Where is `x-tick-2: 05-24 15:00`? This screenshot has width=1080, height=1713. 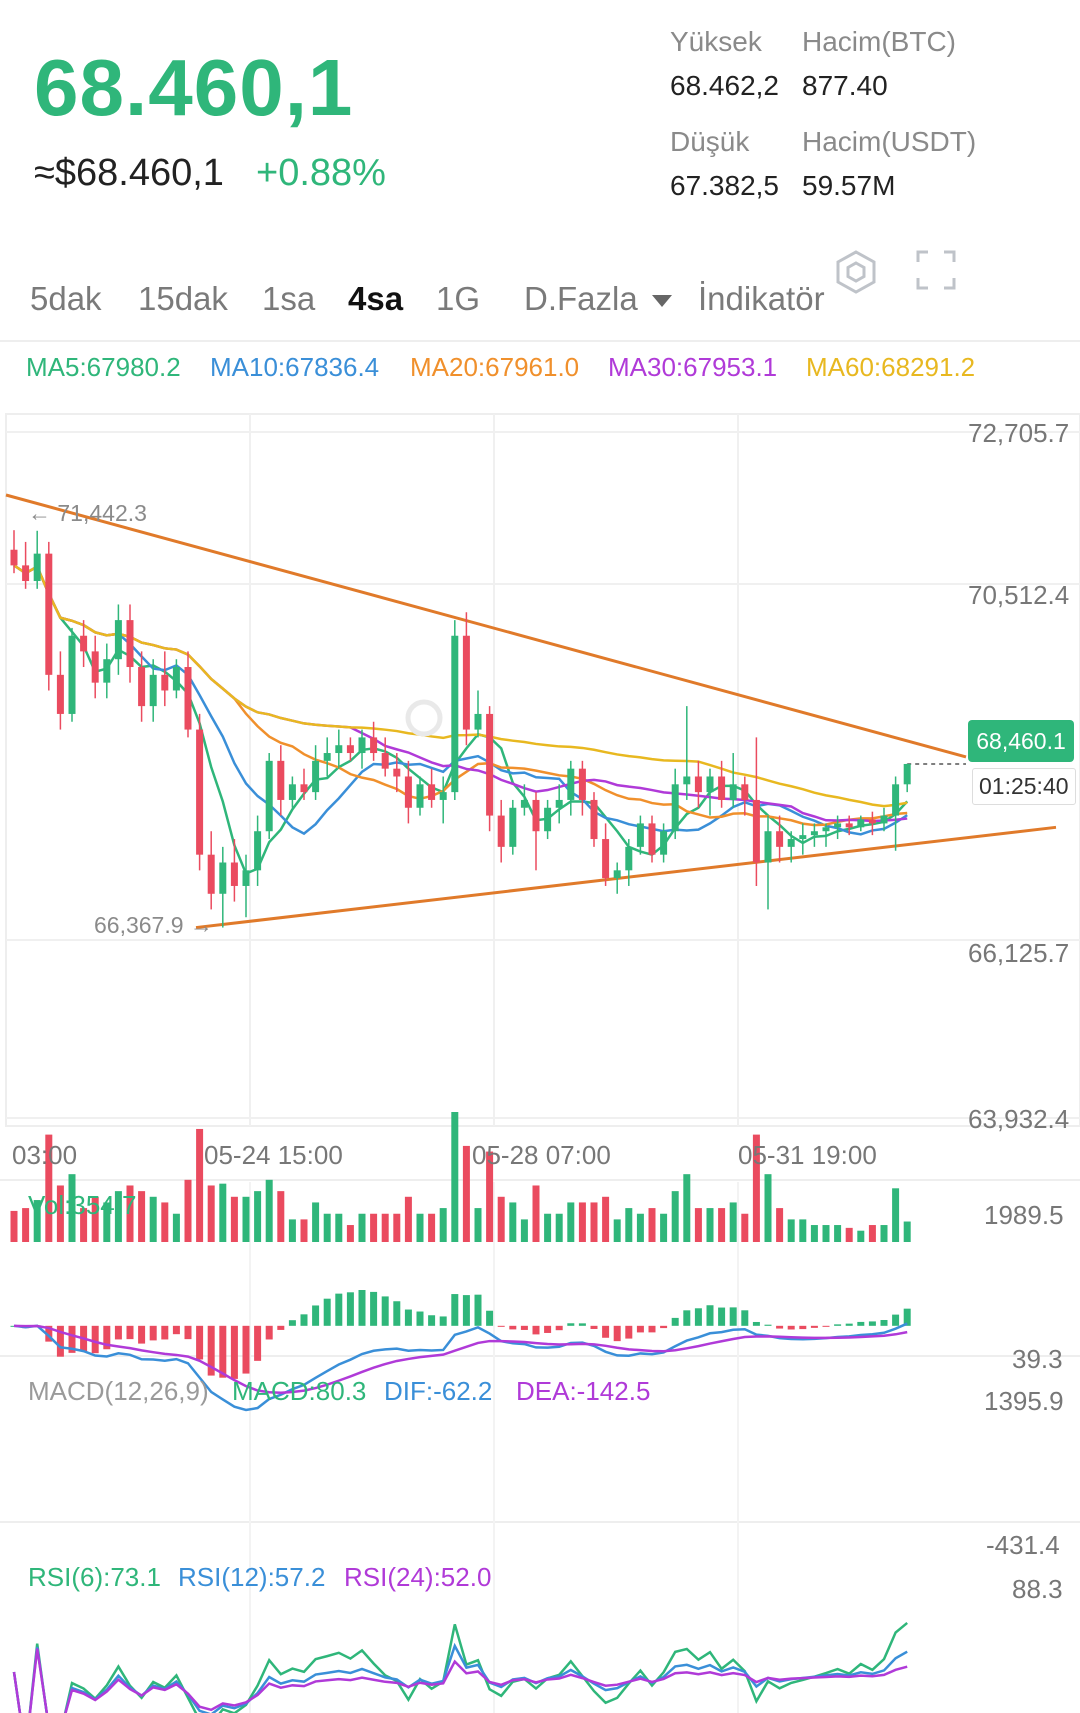 x-tick-2: 05-24 15:00 is located at coordinates (273, 1155).